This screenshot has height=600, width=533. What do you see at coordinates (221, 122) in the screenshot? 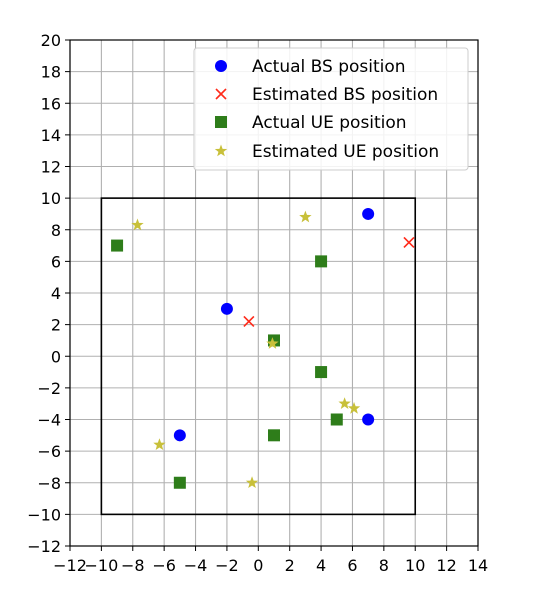
I see `legend-marker-actual-ue` at bounding box center [221, 122].